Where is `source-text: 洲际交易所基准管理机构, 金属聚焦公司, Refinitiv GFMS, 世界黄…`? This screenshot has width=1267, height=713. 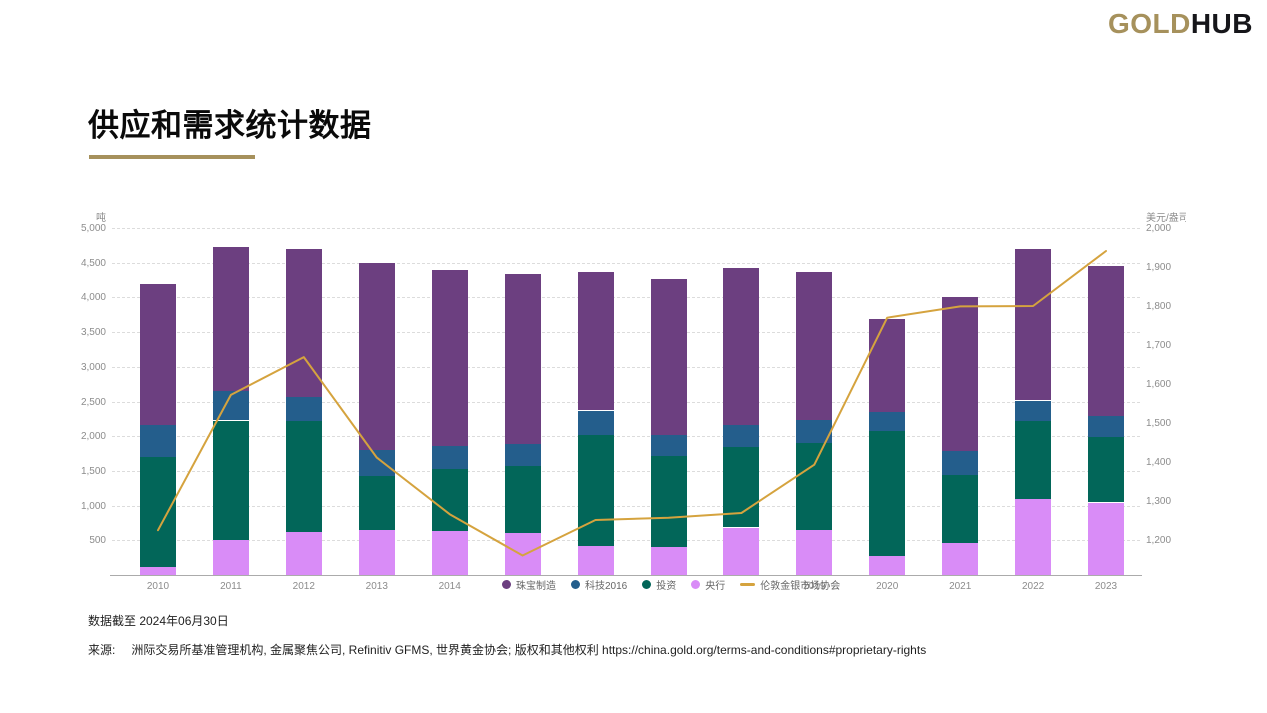
source-text: 洲际交易所基准管理机构, 金属聚焦公司, Refinitiv GFMS, 世界黄… is located at coordinates (529, 650).